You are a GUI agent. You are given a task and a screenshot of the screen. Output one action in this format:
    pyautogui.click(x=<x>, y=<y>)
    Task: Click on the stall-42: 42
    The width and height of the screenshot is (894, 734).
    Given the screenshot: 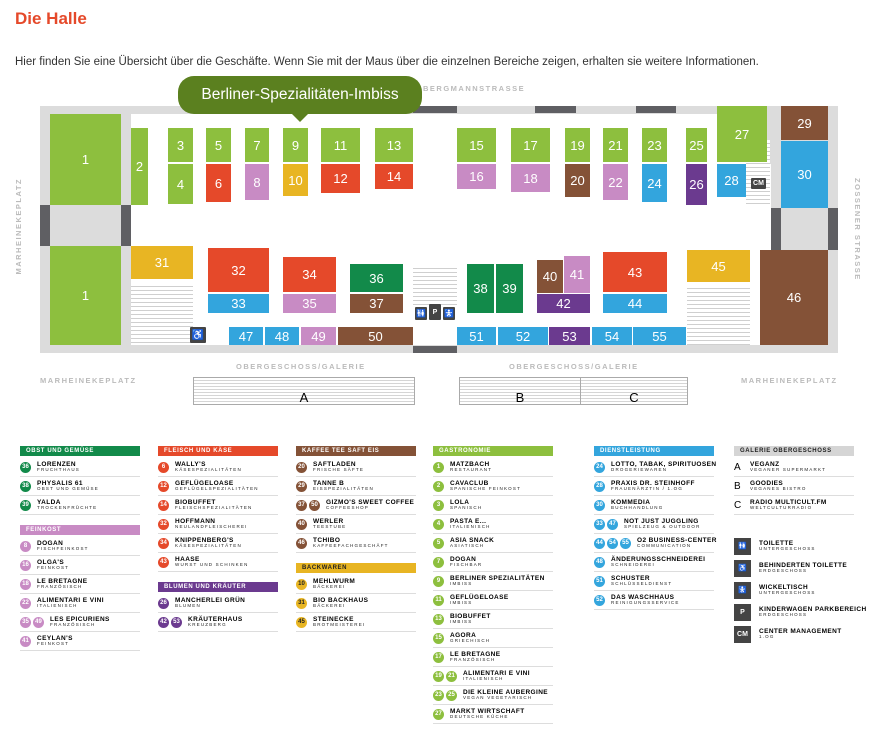 What is the action you would take?
    pyautogui.click(x=563, y=303)
    